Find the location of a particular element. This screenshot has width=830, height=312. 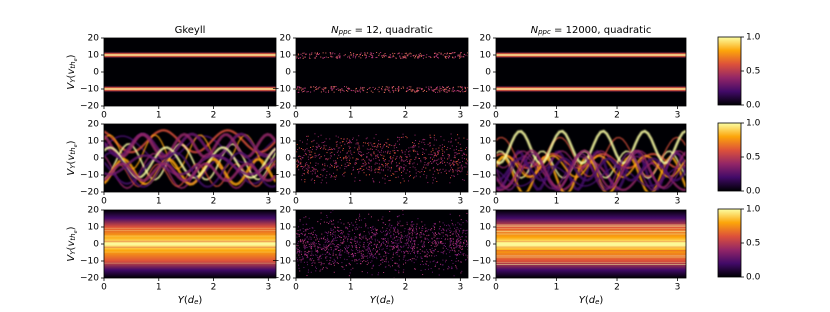

label-paren: ) is located at coordinates (71, 56).